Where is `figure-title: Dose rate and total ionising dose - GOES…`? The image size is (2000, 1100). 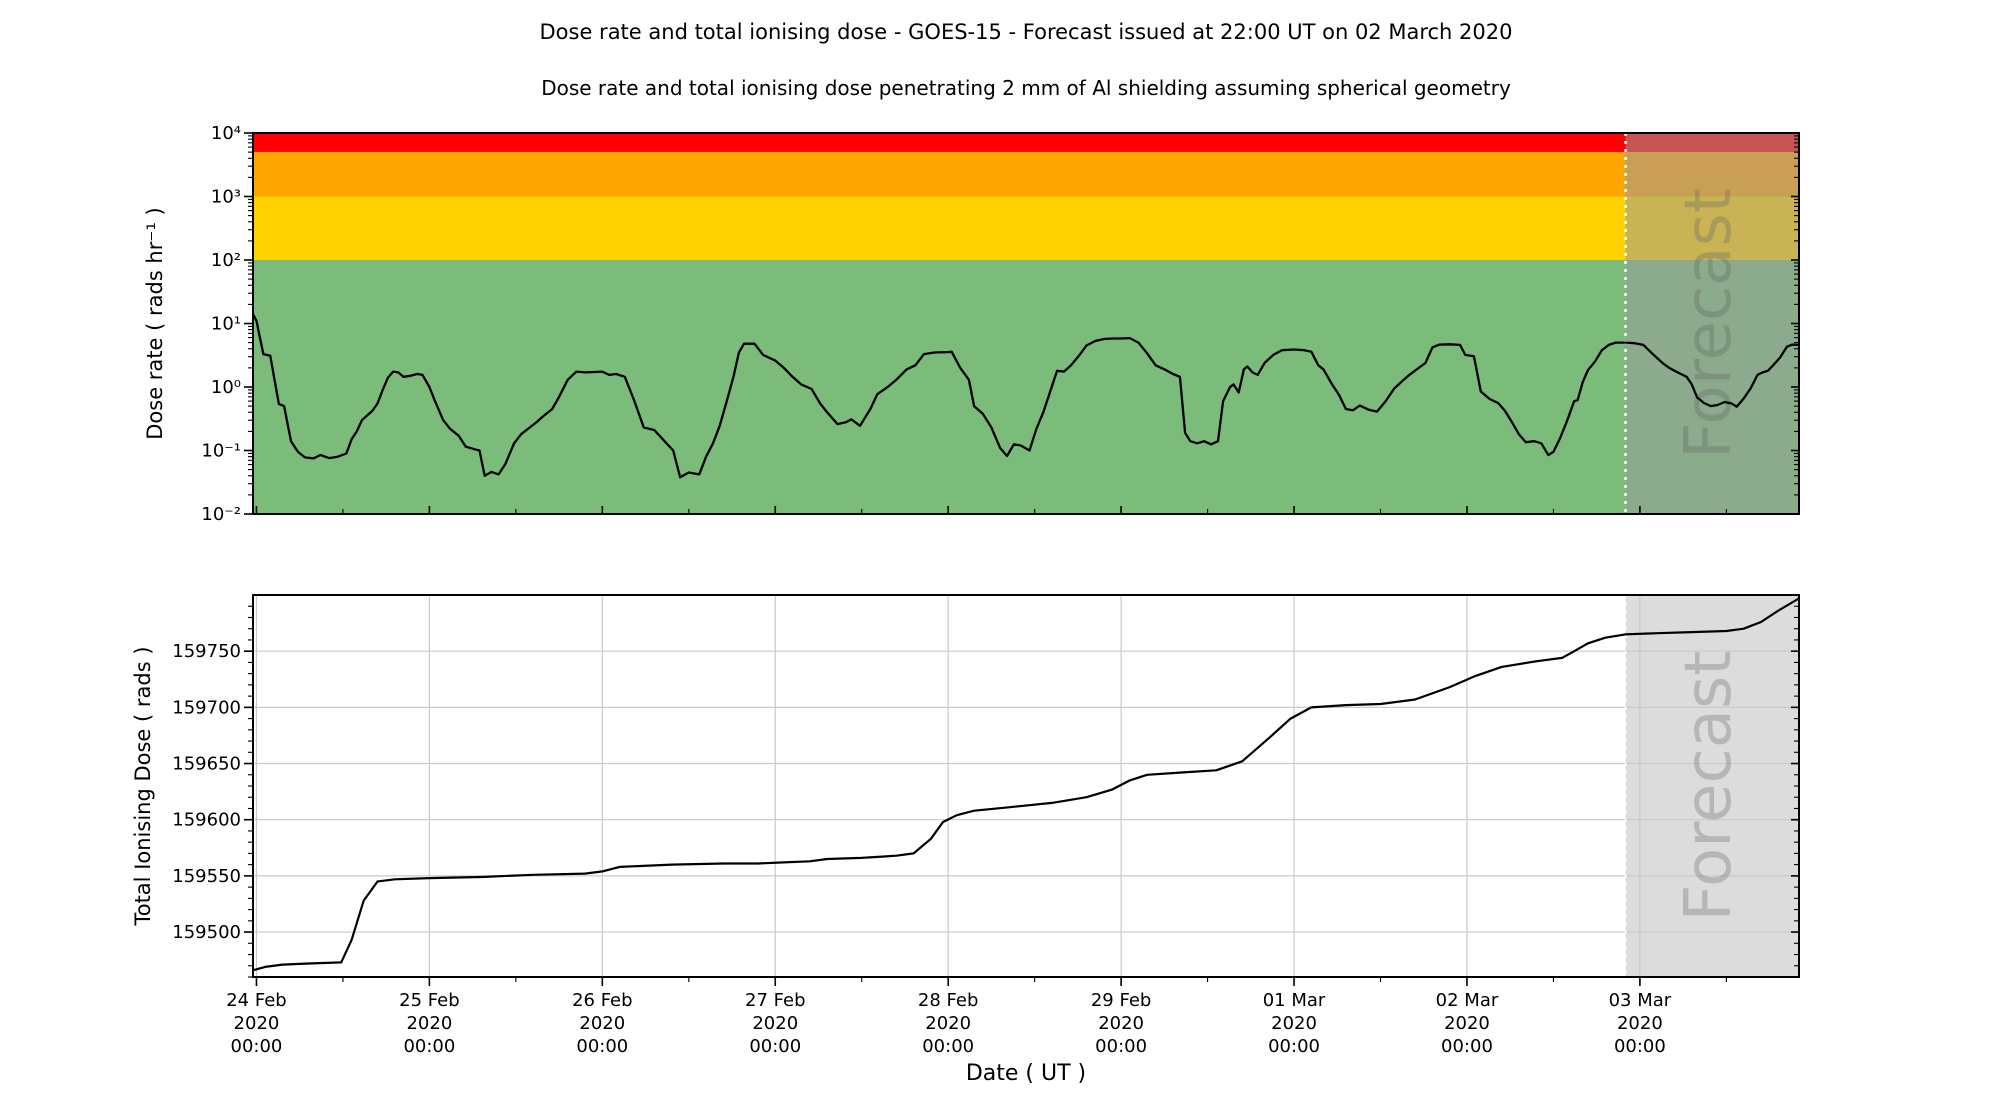 figure-title: Dose rate and total ionising dose - GOES… is located at coordinates (1026, 32).